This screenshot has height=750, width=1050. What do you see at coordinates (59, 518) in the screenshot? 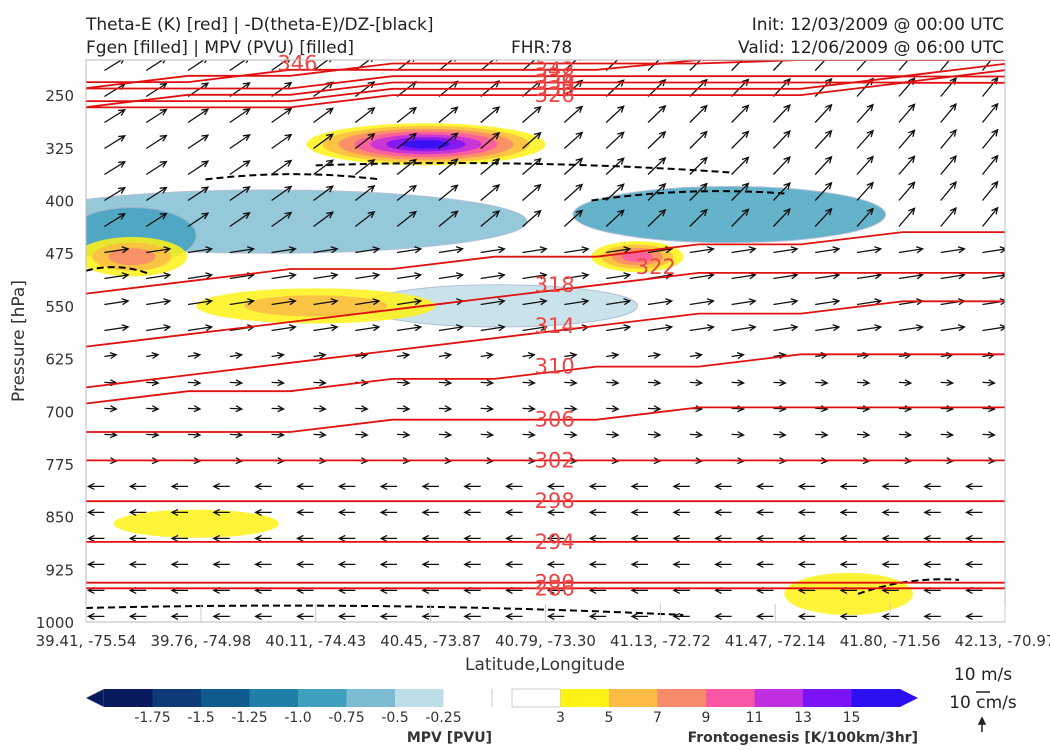
I see `y-tick-850: 850` at bounding box center [59, 518].